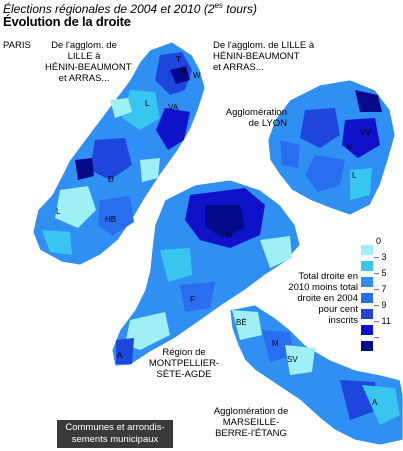 This screenshot has width=403, height=451. Describe the element at coordinates (111, 179) in the screenshot. I see `code-paris-d: D` at that location.